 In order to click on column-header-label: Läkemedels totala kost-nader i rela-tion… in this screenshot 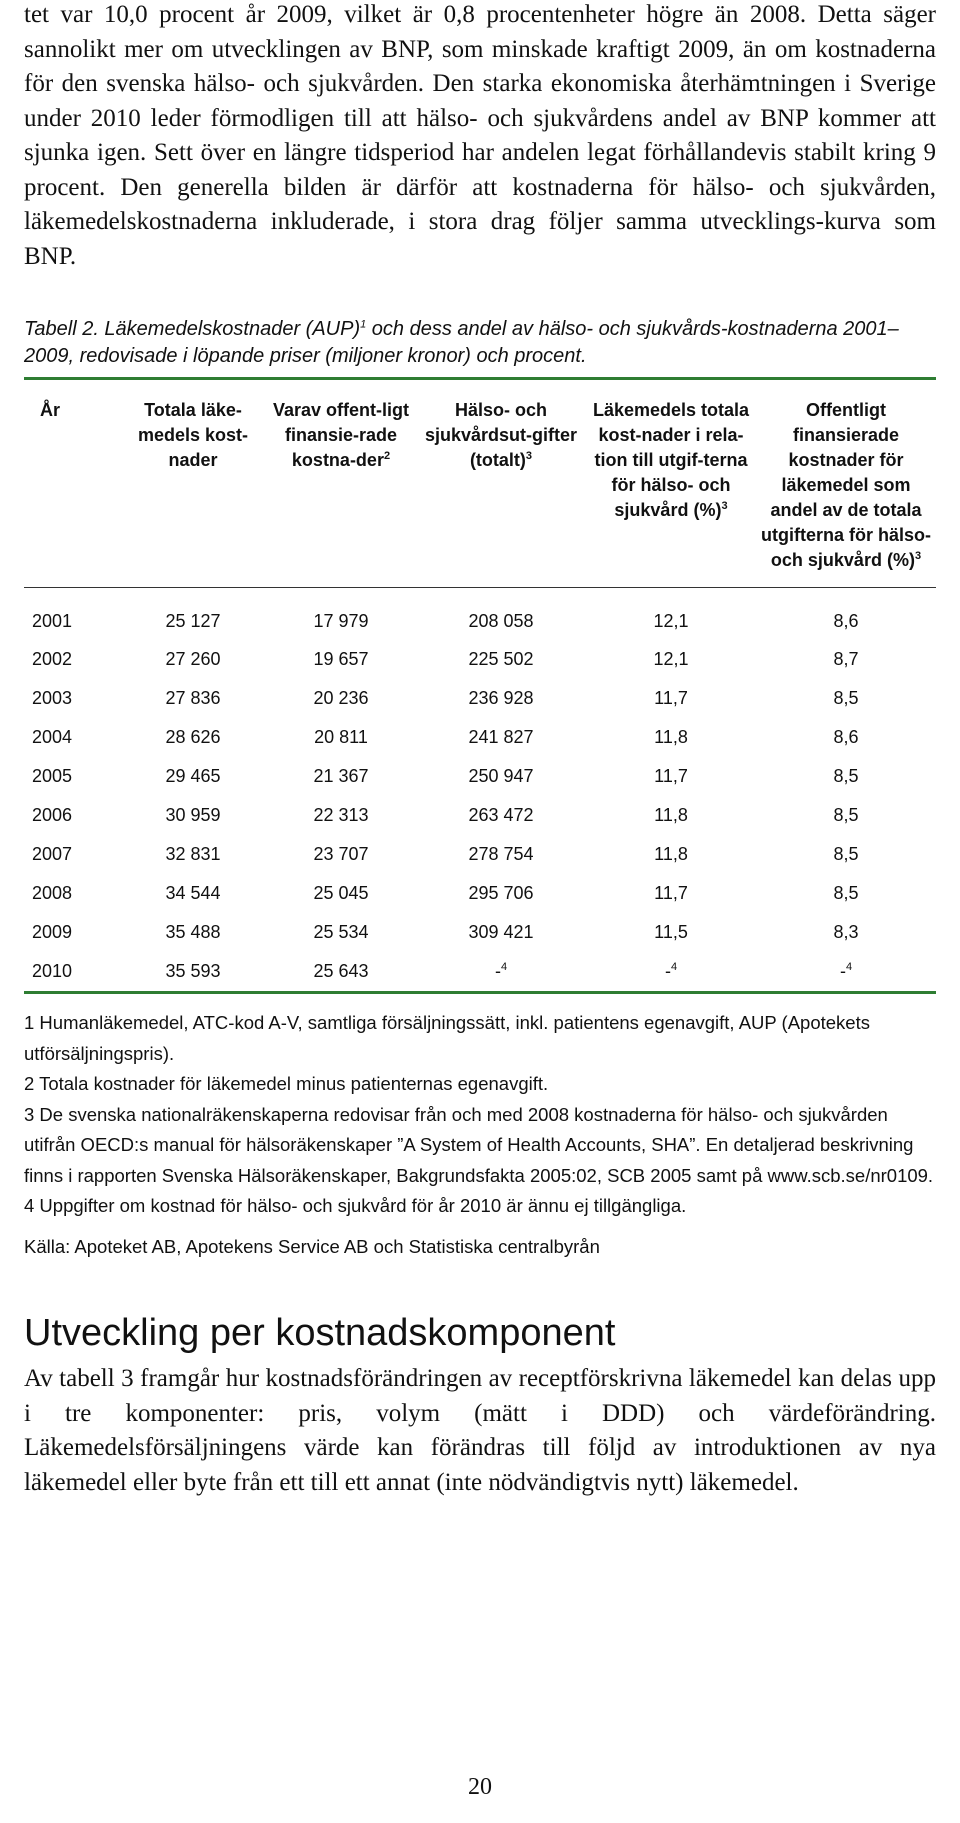, I will do `click(671, 460)`.